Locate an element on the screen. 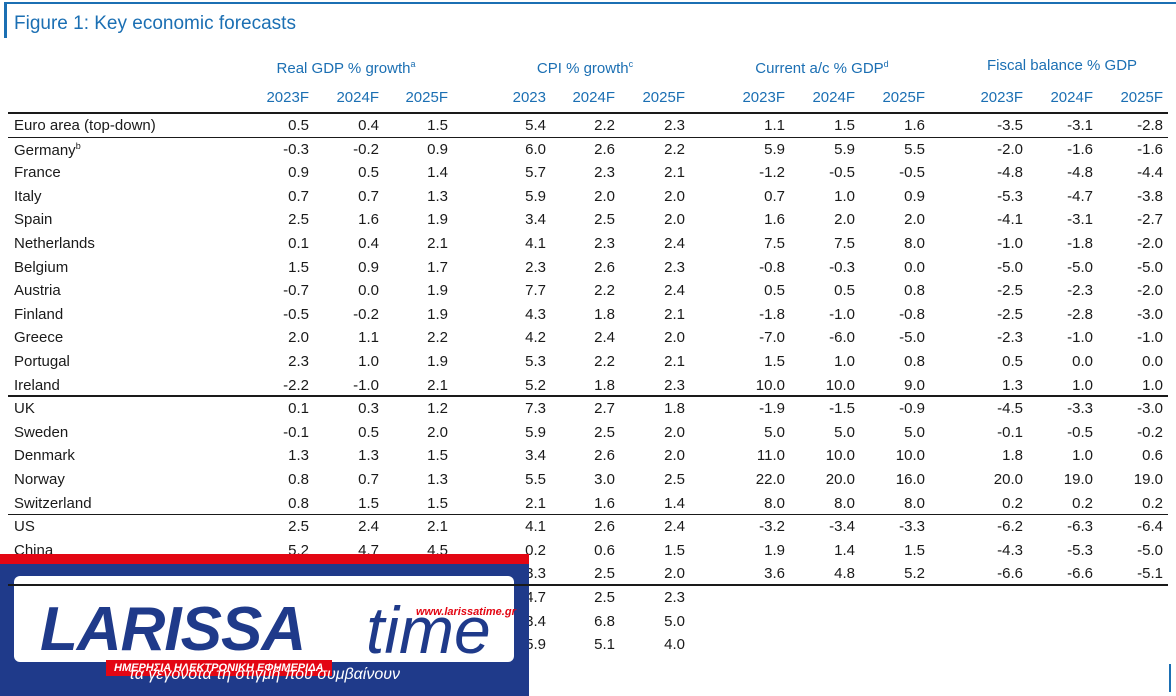  table-cell: 16.0 is located at coordinates (910, 479).